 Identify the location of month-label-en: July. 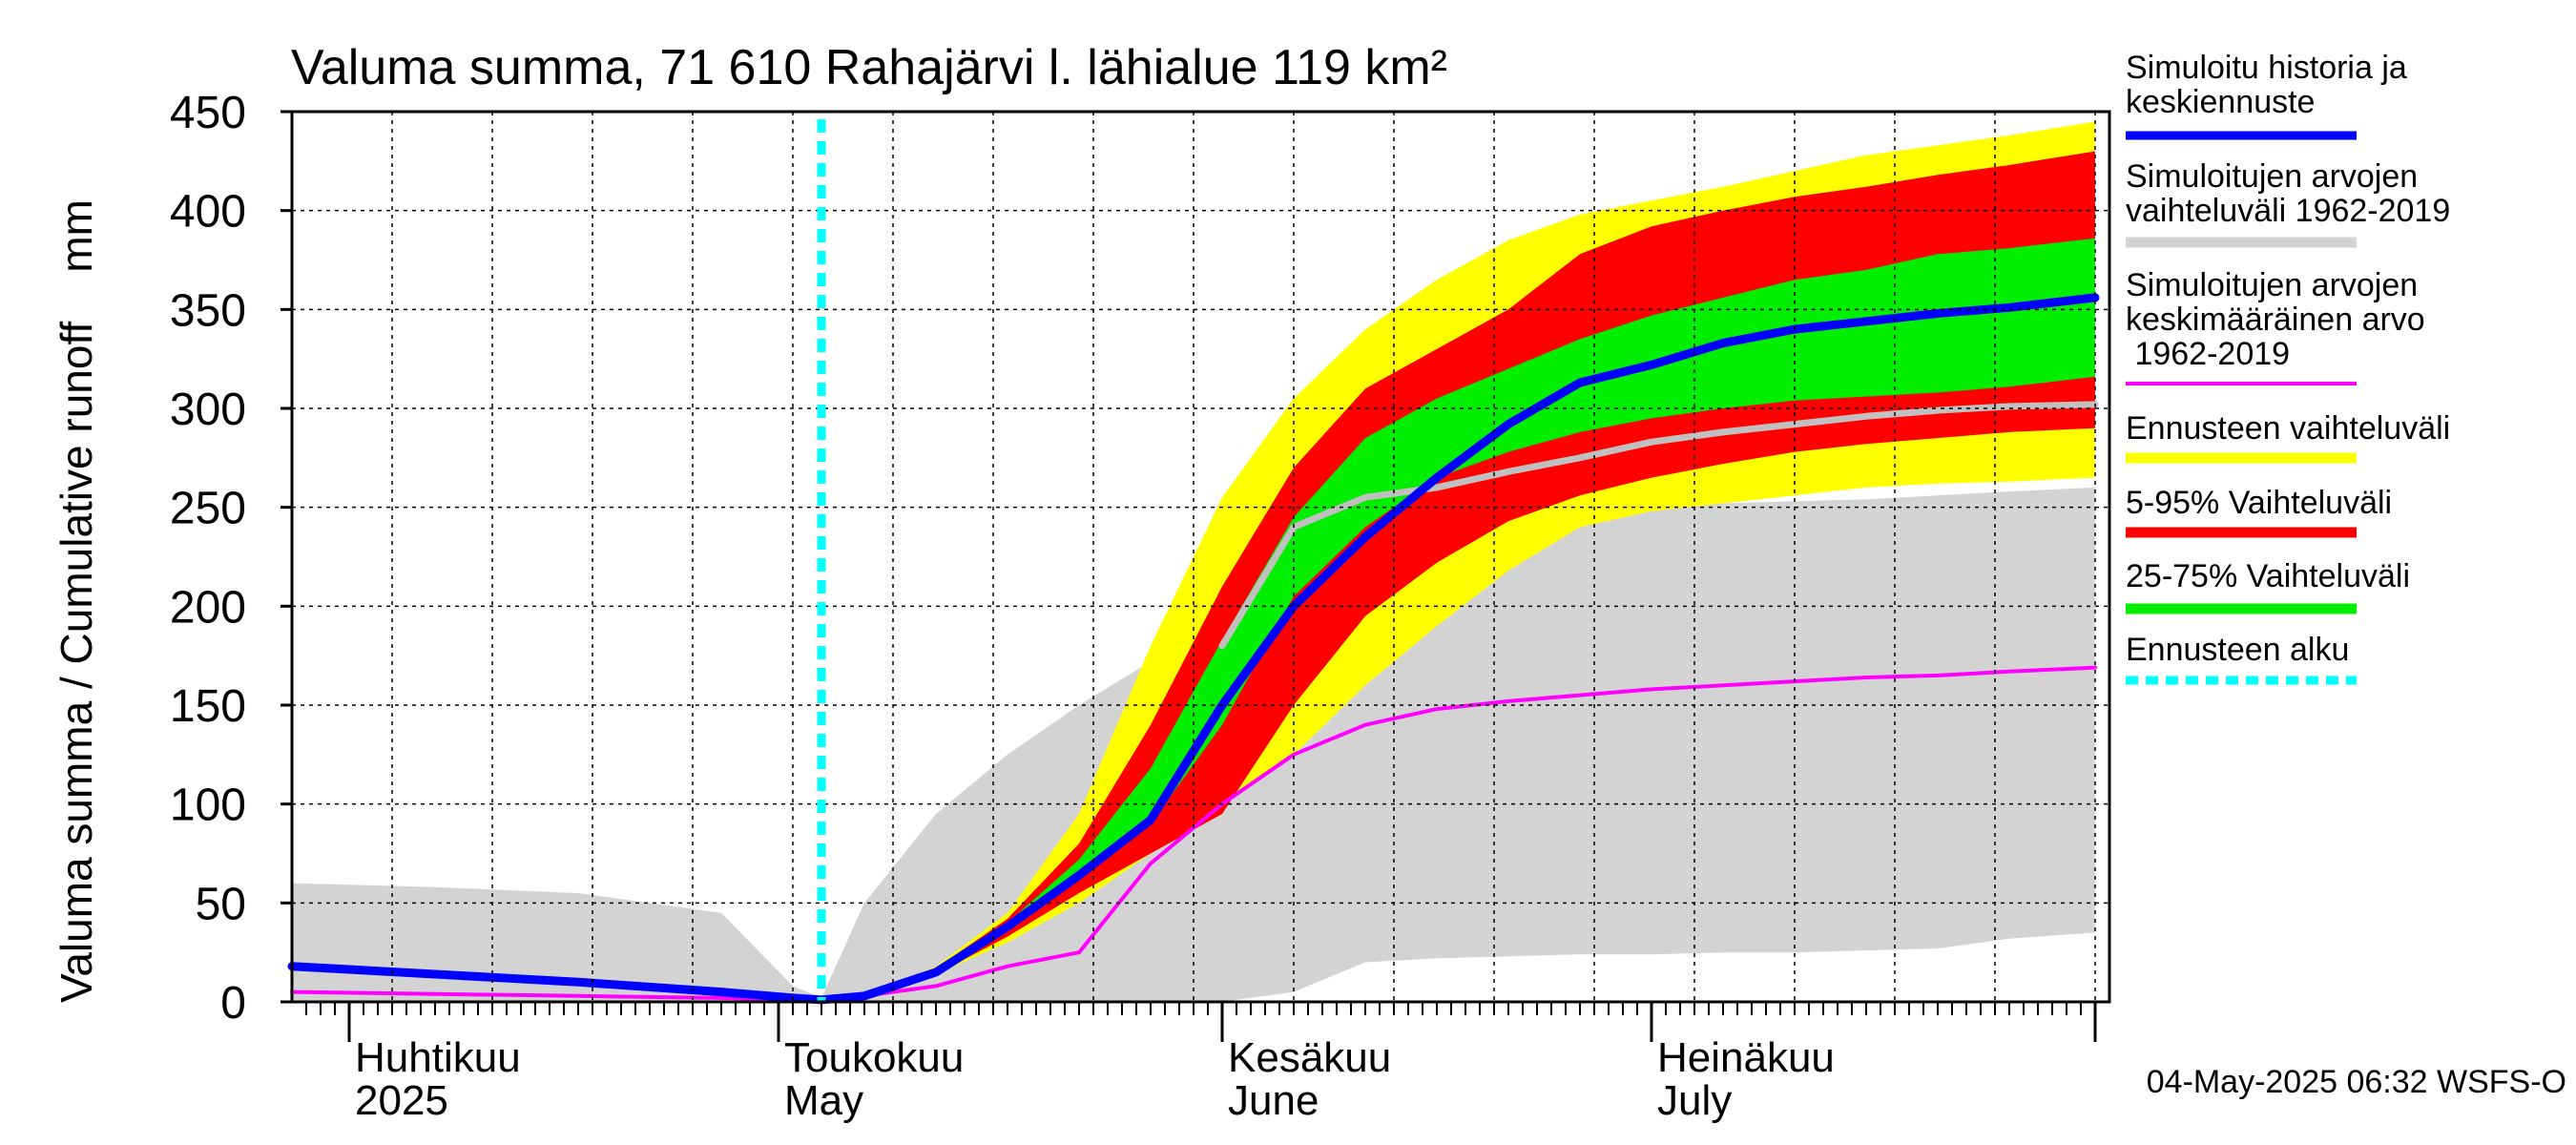
(1694, 1100).